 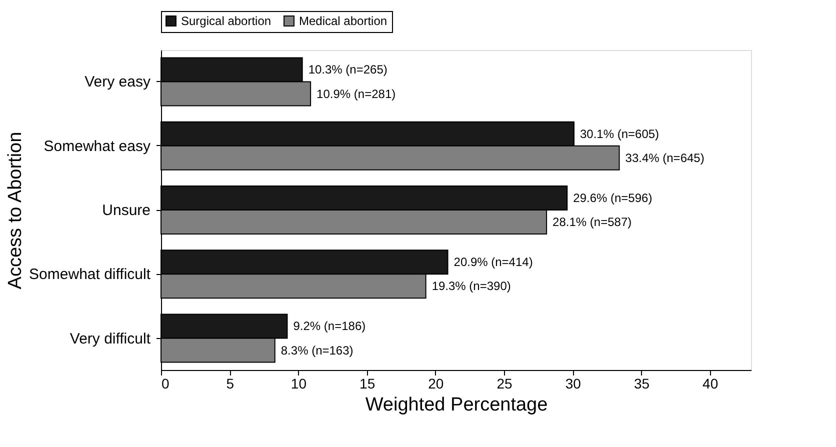 I want to click on x-axis-title: Weighted Percentage, so click(x=456, y=405).